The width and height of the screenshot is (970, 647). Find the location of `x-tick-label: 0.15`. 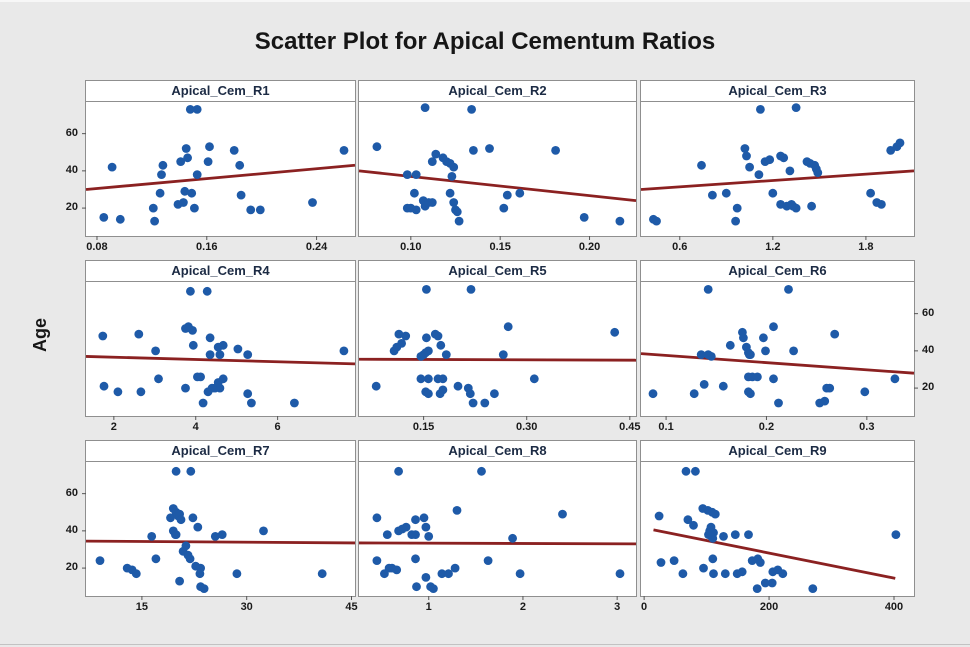

x-tick-label: 0.15 is located at coordinates (423, 427).